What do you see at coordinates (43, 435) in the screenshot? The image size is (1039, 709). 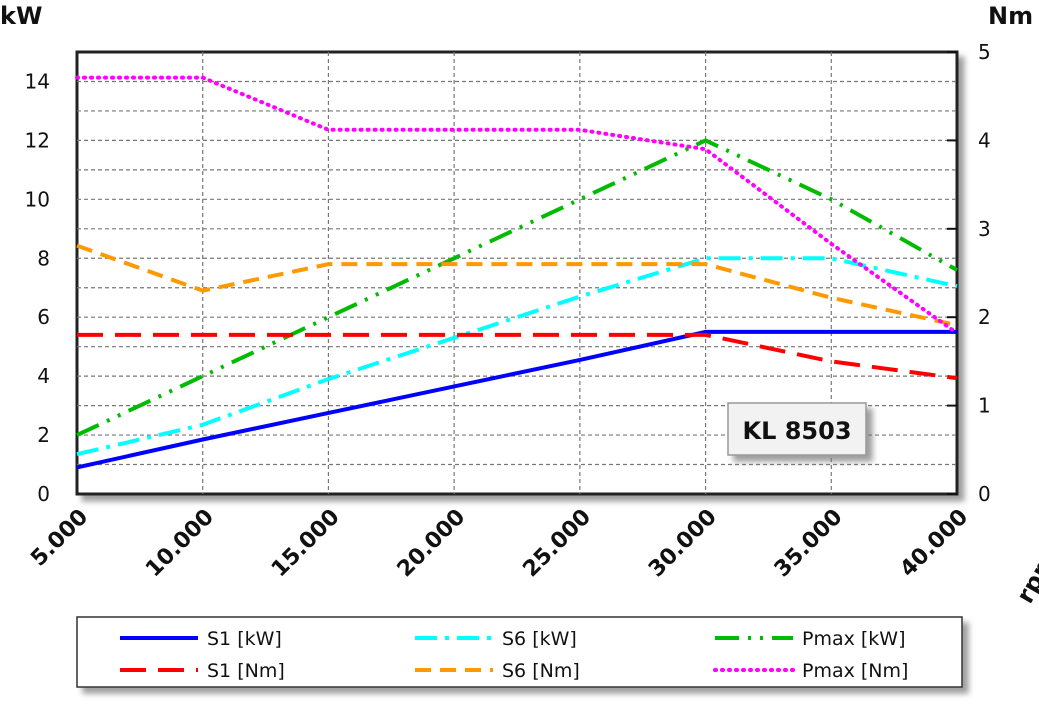 I see `y-left-tick-label: 2` at bounding box center [43, 435].